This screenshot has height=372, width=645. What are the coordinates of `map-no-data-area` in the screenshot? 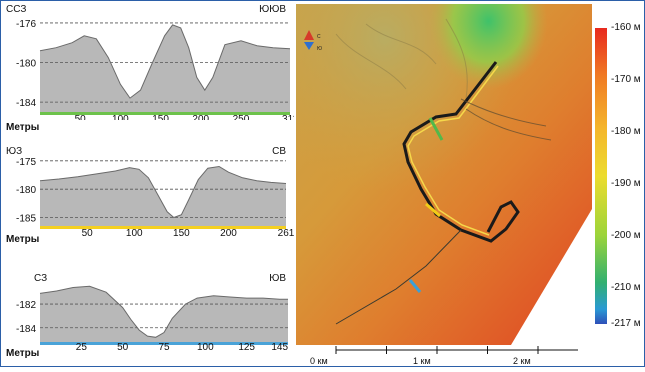 It's located at (551, 277).